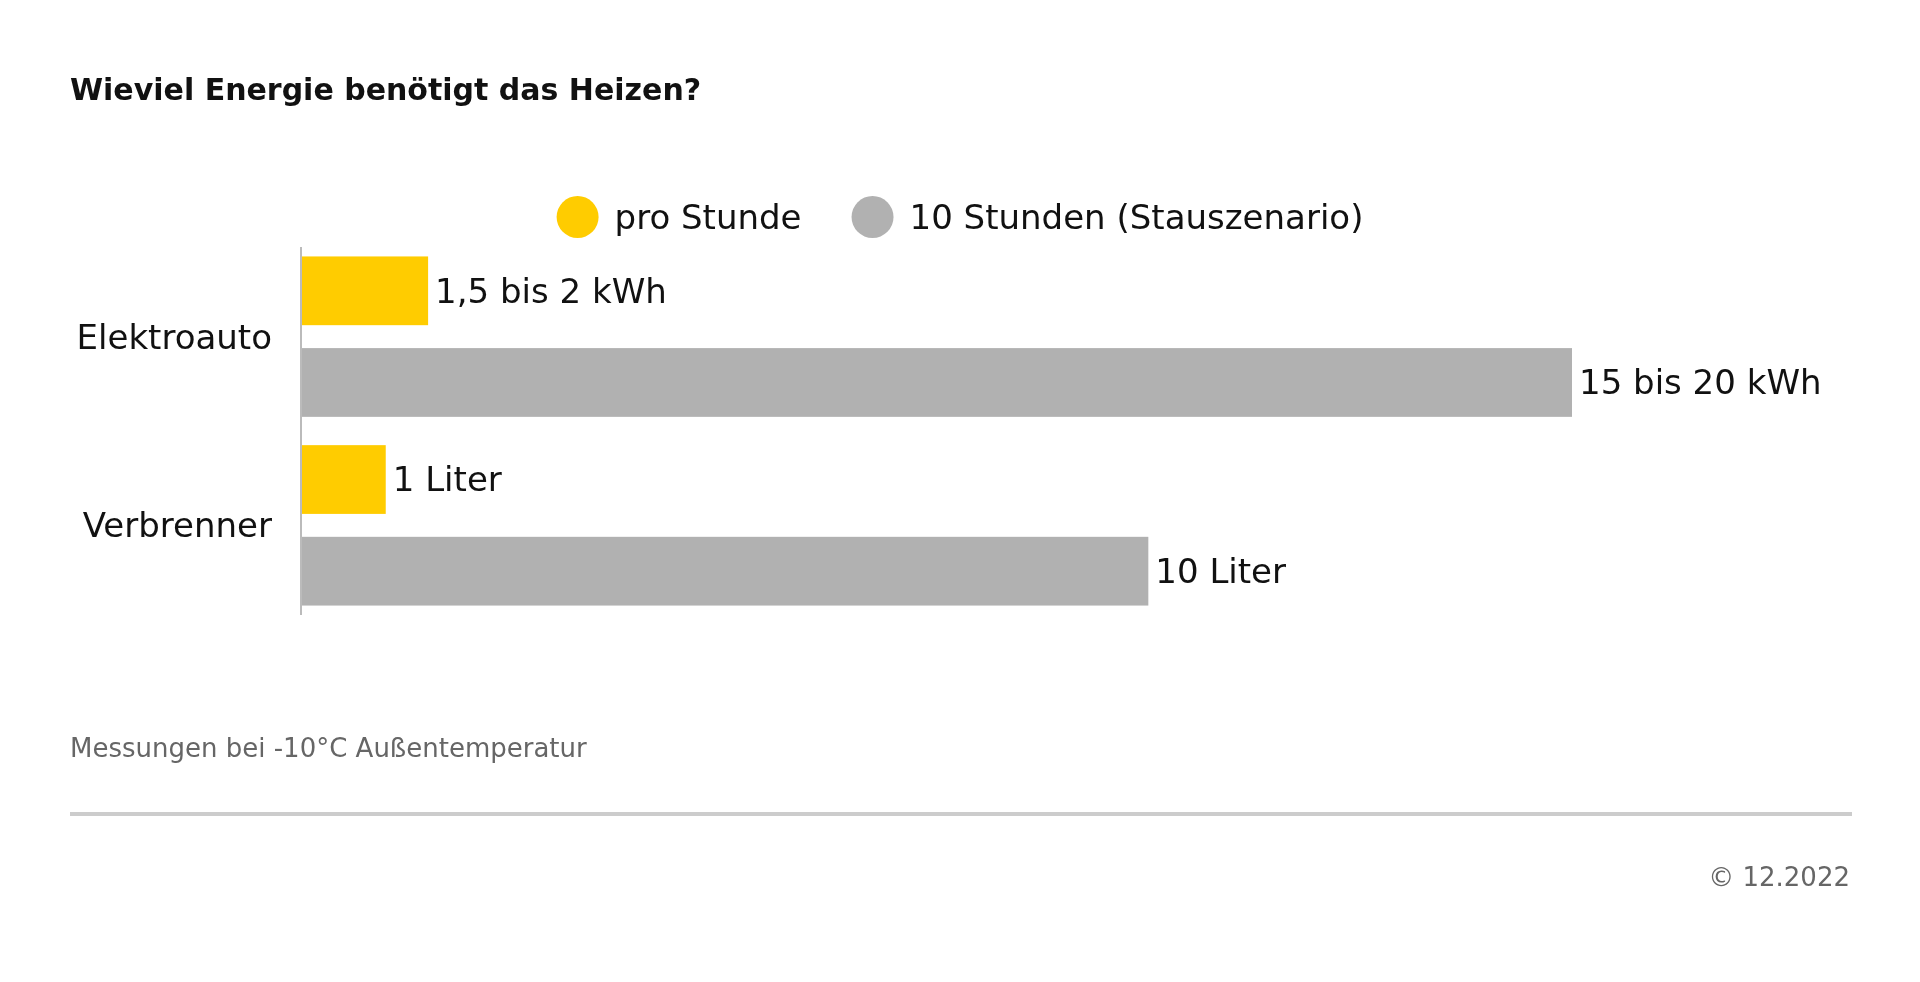  I want to click on text: © 12.2022, so click(1779, 877).